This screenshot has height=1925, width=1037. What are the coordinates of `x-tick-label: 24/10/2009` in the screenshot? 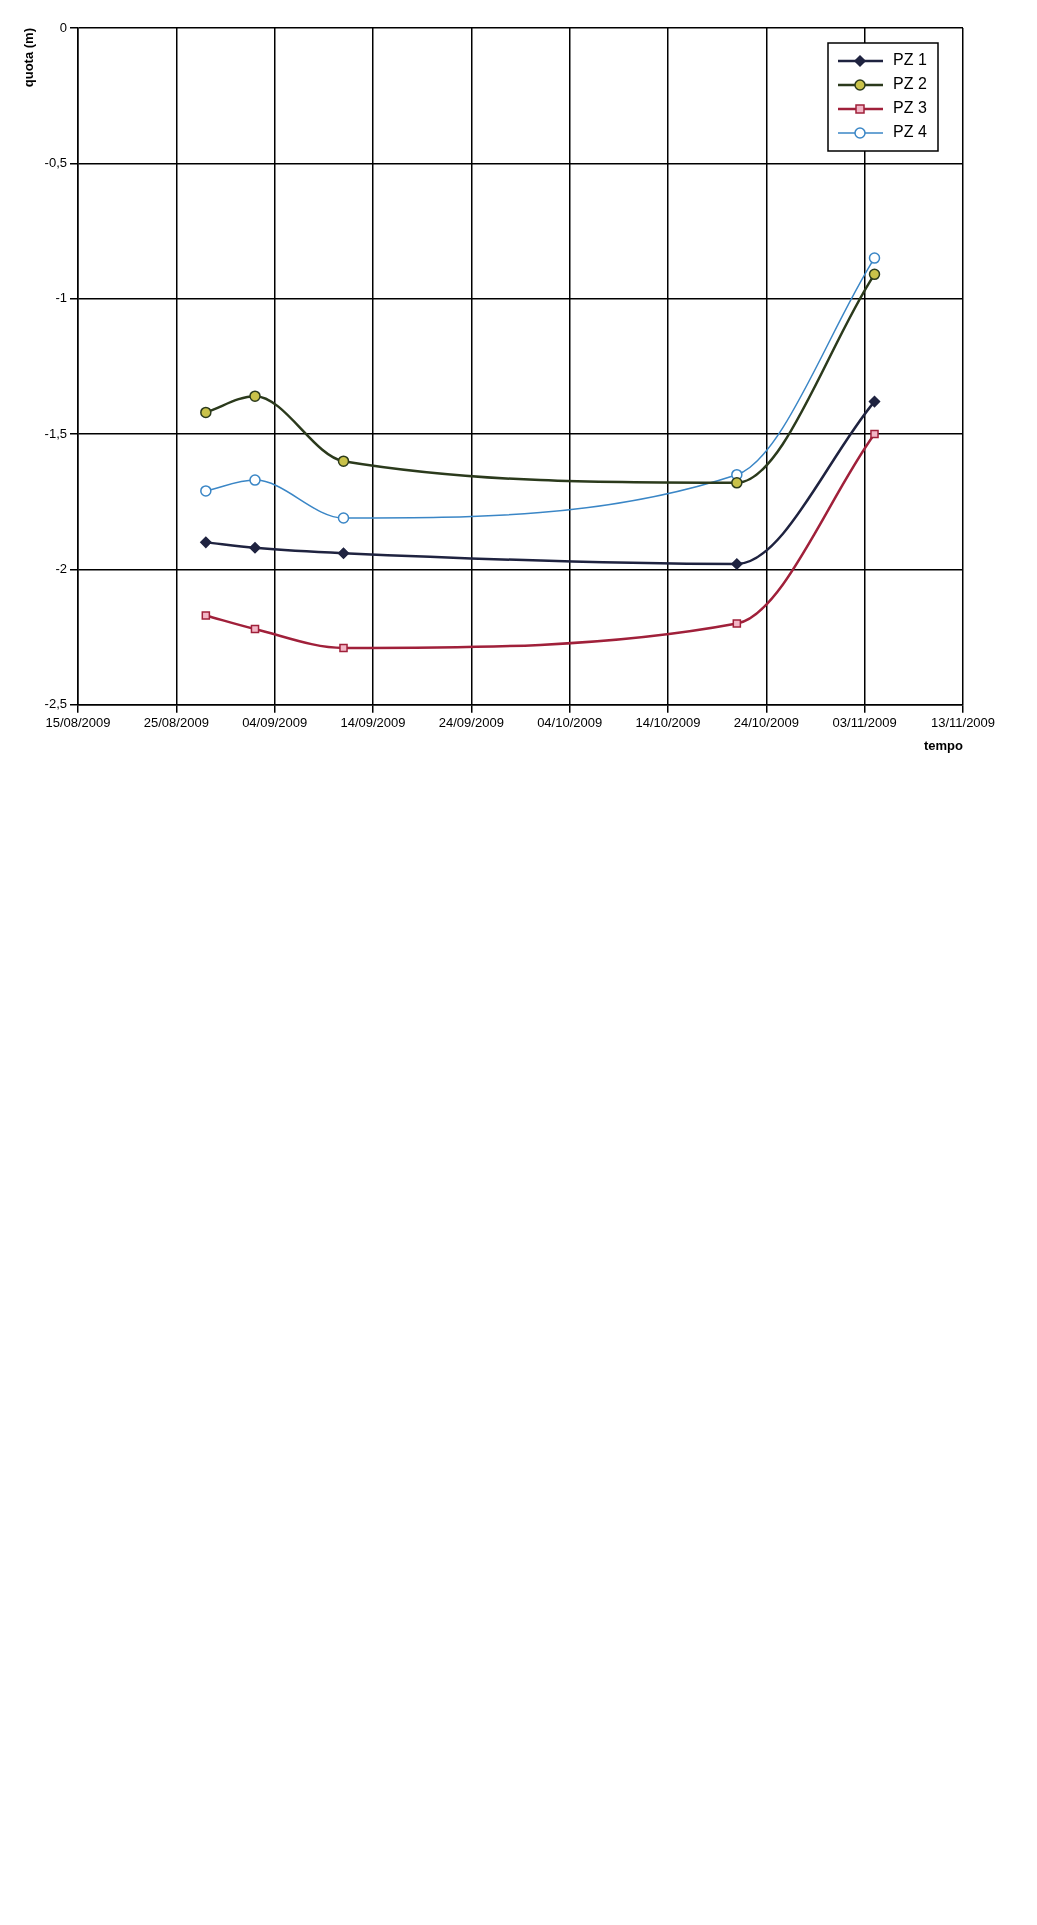 It's located at (766, 723).